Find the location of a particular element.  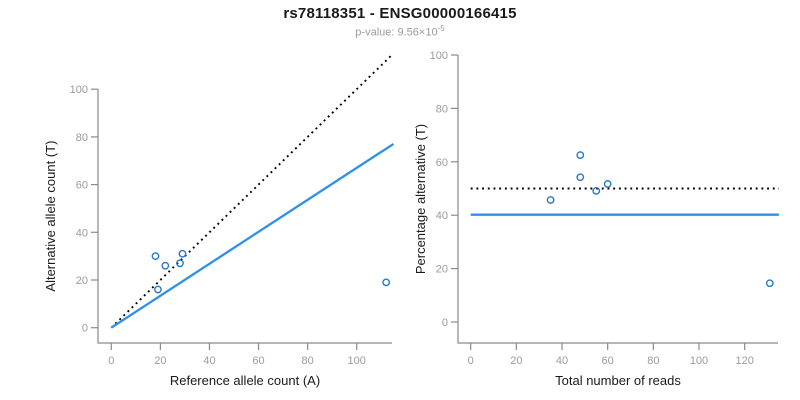

x-axis: 0 20 40 60 80 100 is located at coordinates (237, 355).